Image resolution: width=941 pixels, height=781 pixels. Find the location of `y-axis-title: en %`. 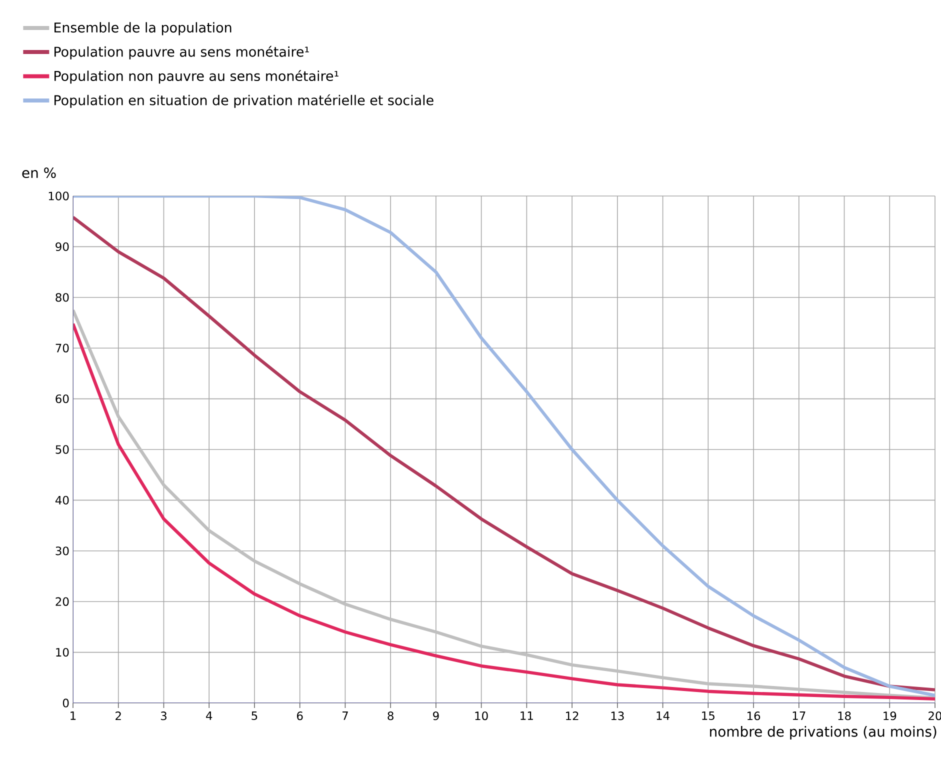

y-axis-title: en % is located at coordinates (39, 172).